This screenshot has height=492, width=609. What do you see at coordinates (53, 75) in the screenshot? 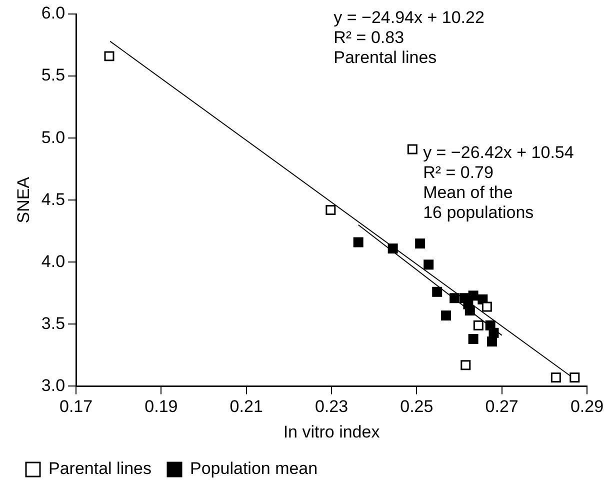
I see `y-tick-label: 5.5` at bounding box center [53, 75].